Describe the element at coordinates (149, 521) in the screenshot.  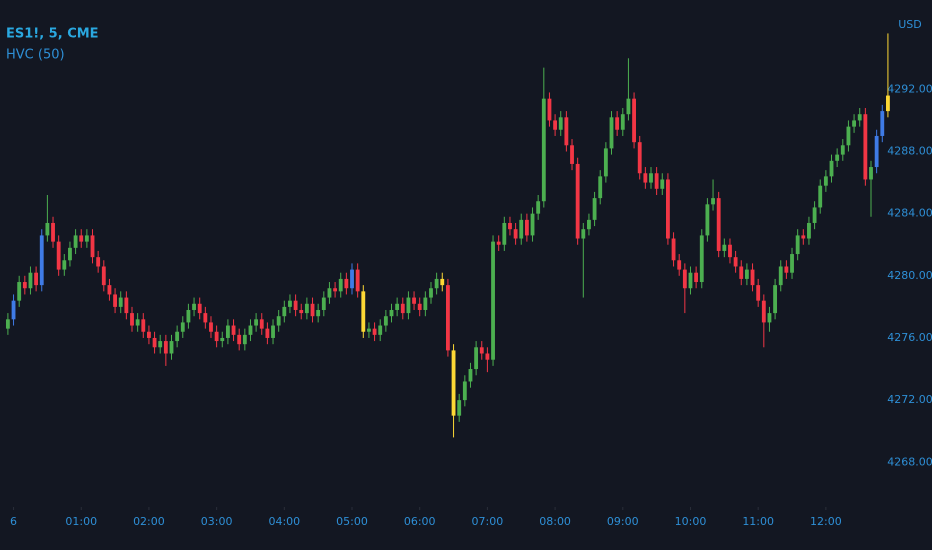
I see `x-tick-label: 02:00` at that location.